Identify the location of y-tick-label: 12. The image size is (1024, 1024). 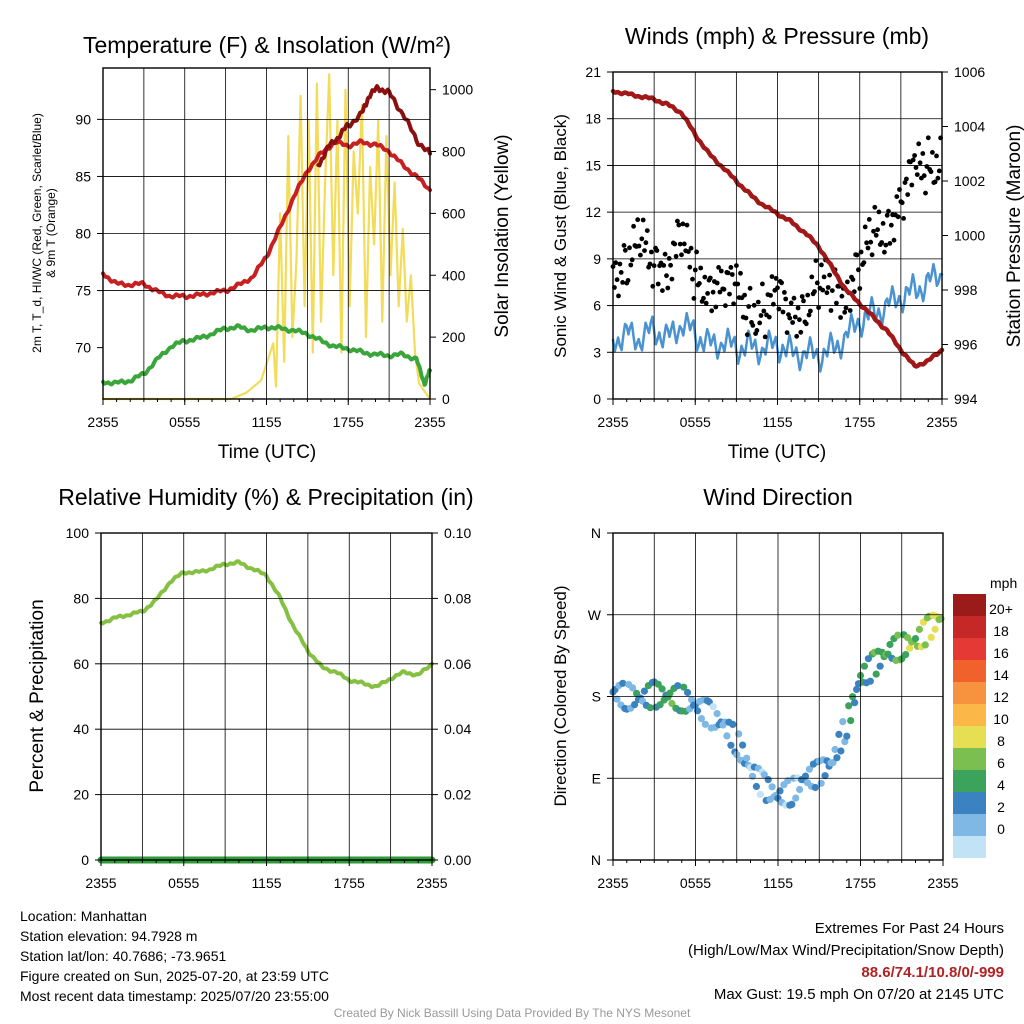
(593, 212).